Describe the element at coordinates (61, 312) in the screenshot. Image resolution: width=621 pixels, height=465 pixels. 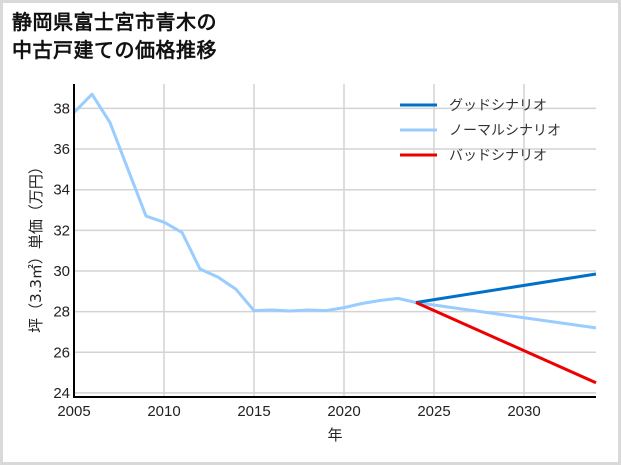
I see `y-tick-label: 28` at that location.